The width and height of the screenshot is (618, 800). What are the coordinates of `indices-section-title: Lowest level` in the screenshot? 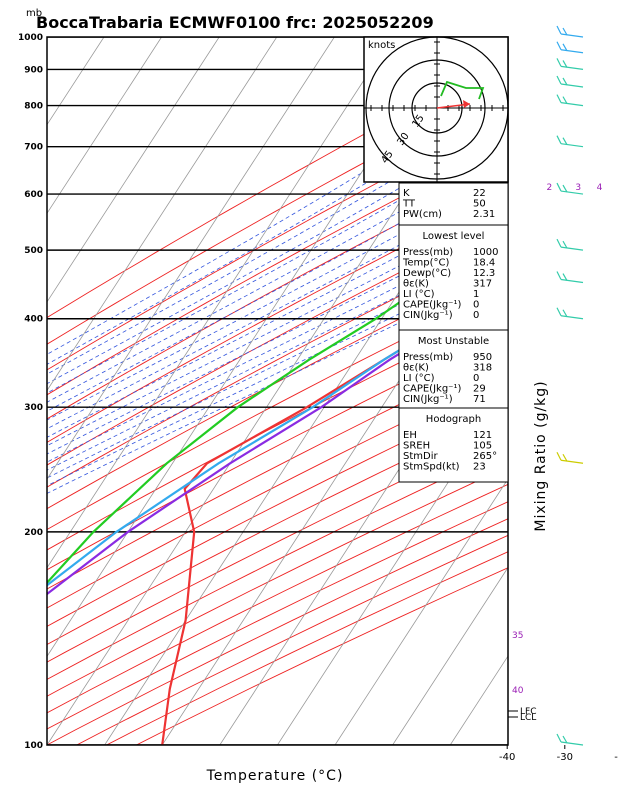 It's located at (454, 236).